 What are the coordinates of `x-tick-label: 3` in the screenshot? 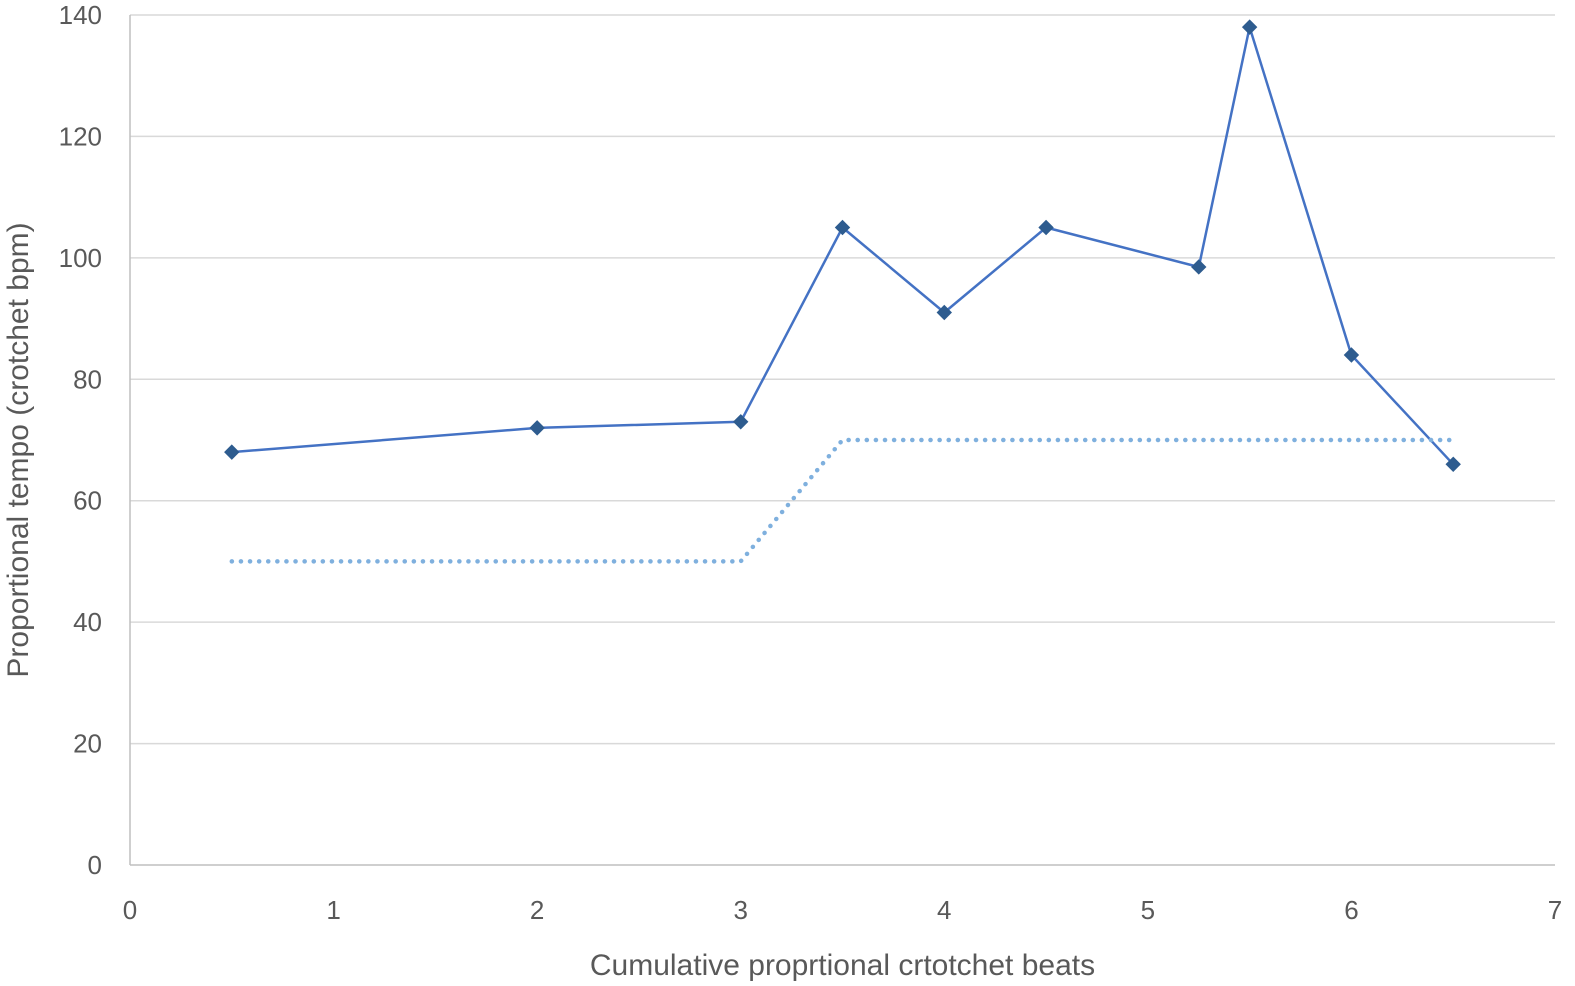 It's located at (740, 910).